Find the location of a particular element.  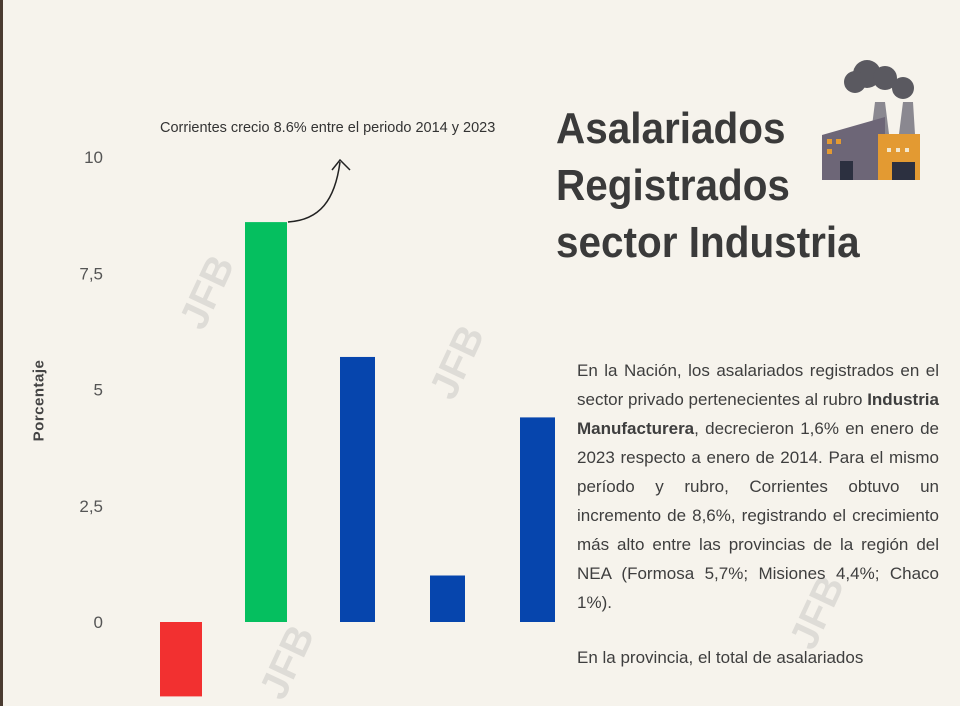

annotation-arrow is located at coordinates (314, 192).